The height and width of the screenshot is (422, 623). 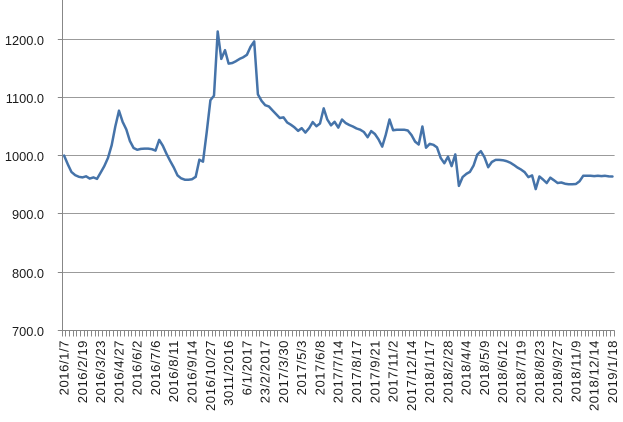 What do you see at coordinates (28, 331) in the screenshot?
I see `svg-text: 700.0` at bounding box center [28, 331].